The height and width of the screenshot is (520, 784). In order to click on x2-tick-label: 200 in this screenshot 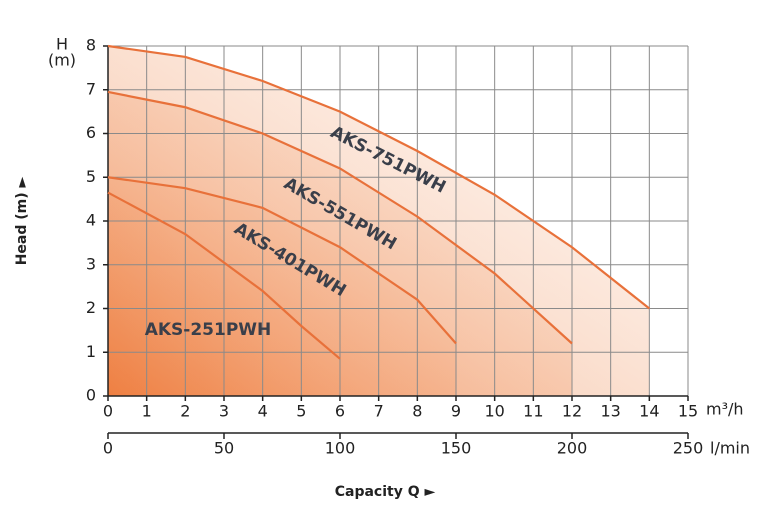, I will do `click(572, 448)`.